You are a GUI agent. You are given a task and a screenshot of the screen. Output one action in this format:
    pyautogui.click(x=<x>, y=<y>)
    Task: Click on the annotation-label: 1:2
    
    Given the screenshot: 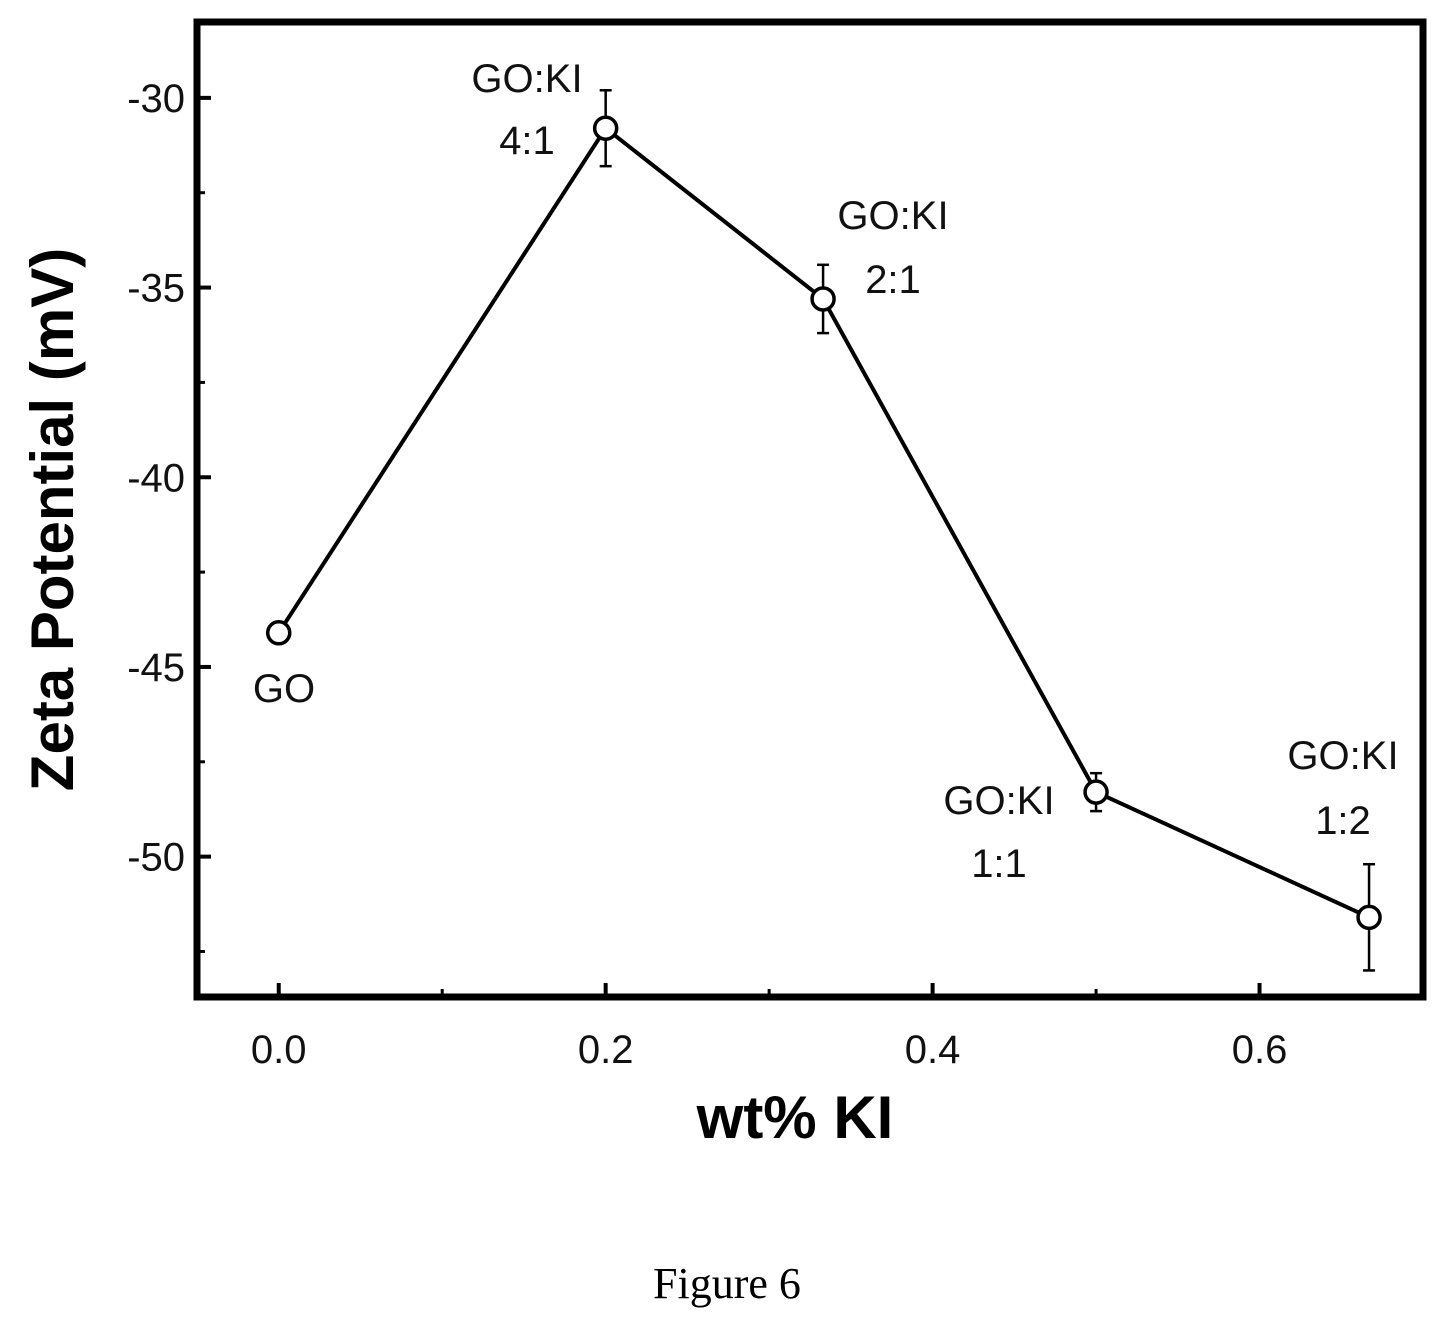 What is the action you would take?
    pyautogui.click(x=1343, y=821)
    